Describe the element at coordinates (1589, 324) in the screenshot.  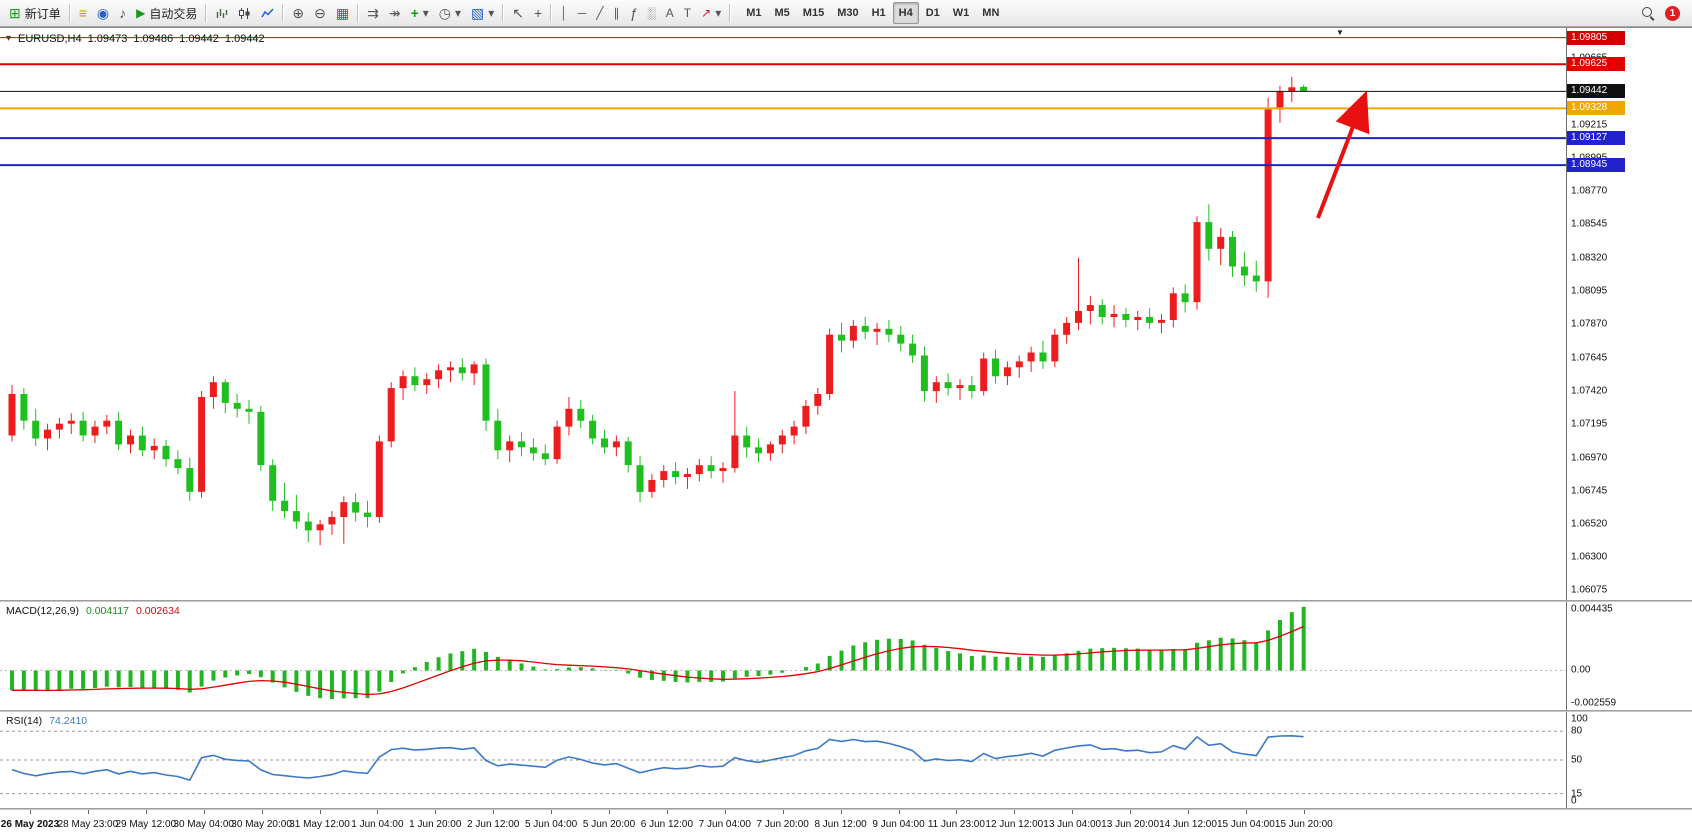
I see `price-tick-label: 1.07870` at that location.